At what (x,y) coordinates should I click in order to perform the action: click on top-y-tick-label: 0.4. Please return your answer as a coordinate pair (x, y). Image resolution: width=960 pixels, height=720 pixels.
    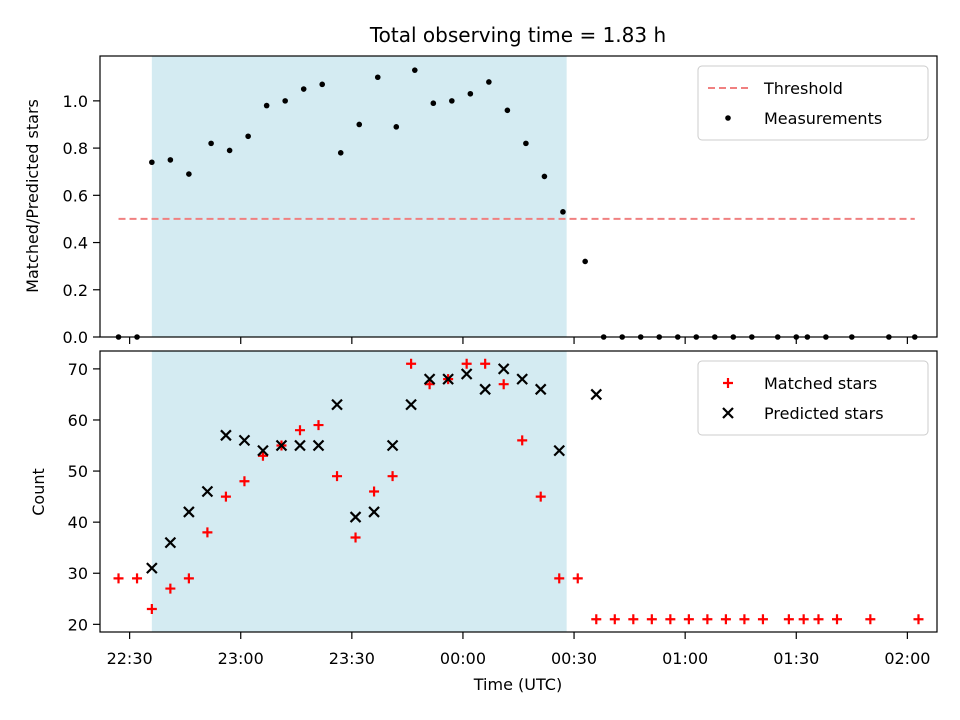
    Looking at the image, I should click on (75, 243).